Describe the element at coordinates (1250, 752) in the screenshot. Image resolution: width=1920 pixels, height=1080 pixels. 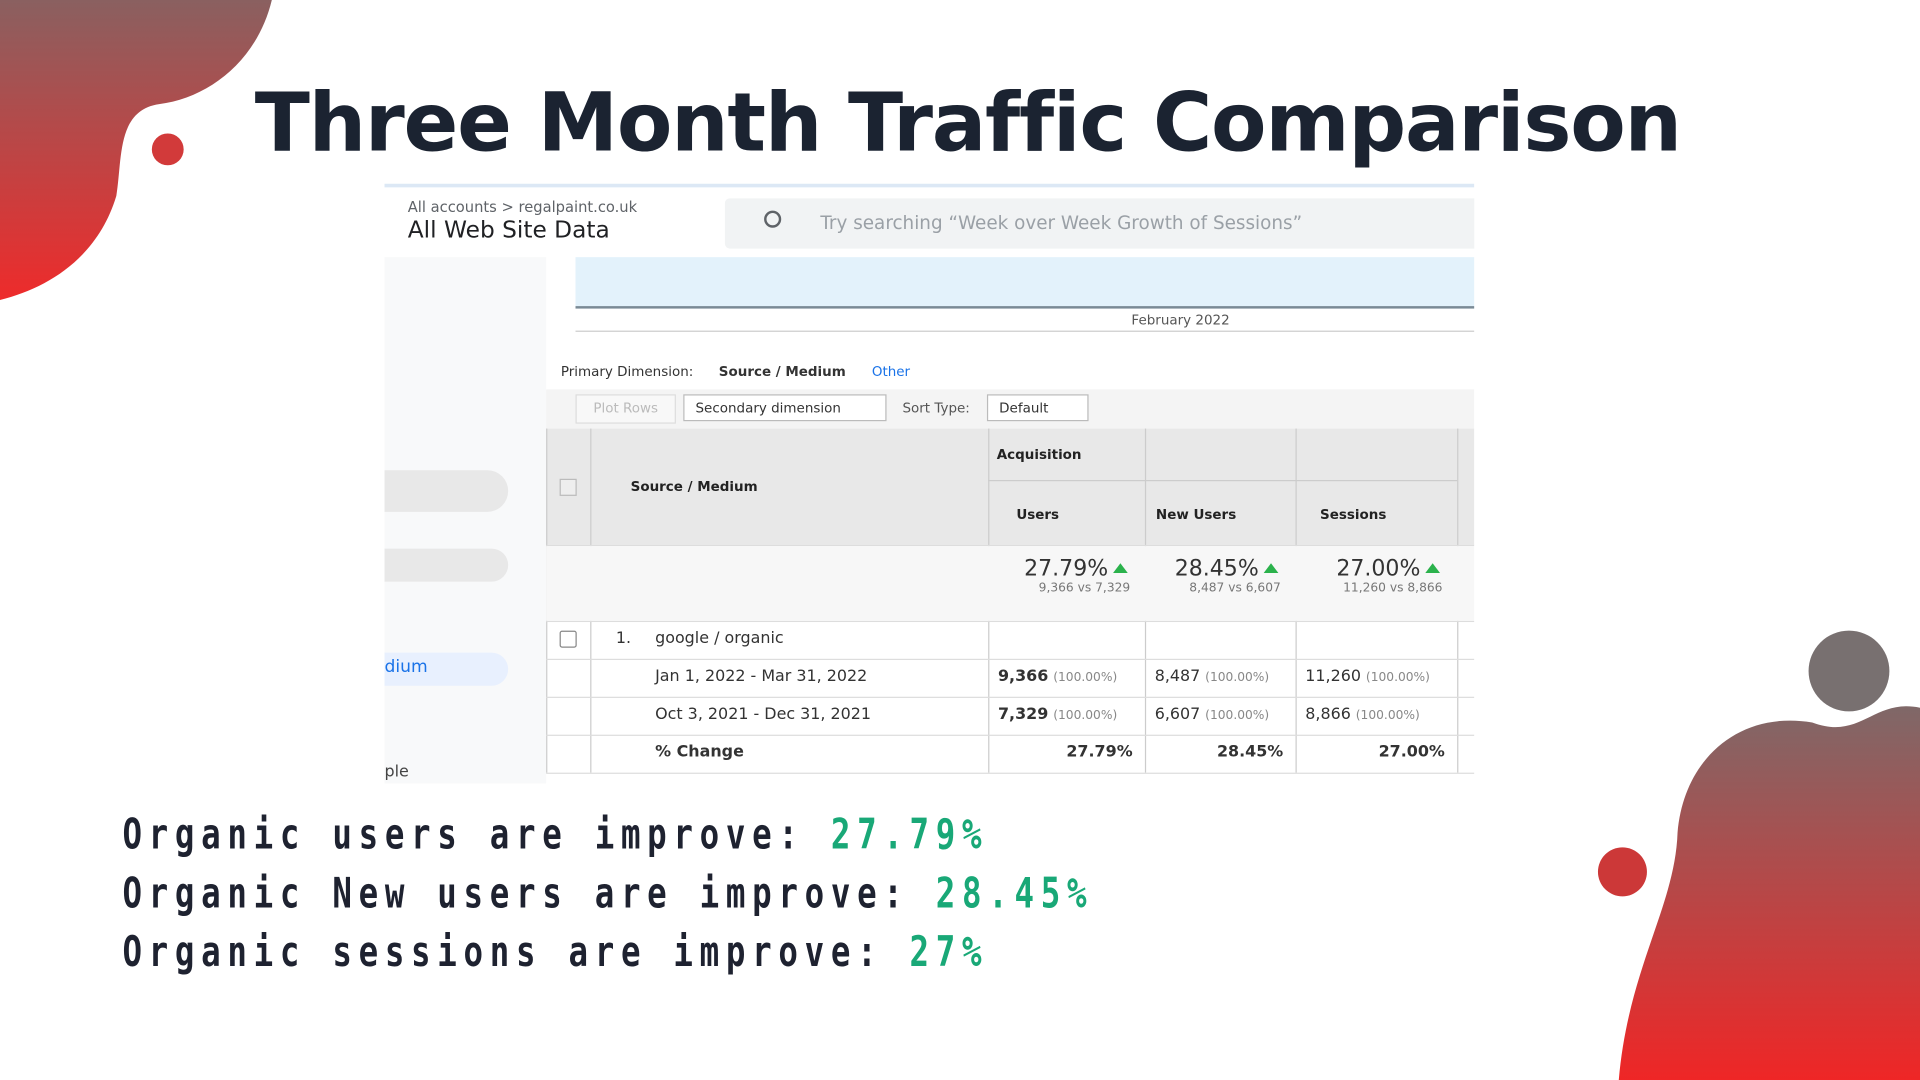
I see `change: 28.45%` at that location.